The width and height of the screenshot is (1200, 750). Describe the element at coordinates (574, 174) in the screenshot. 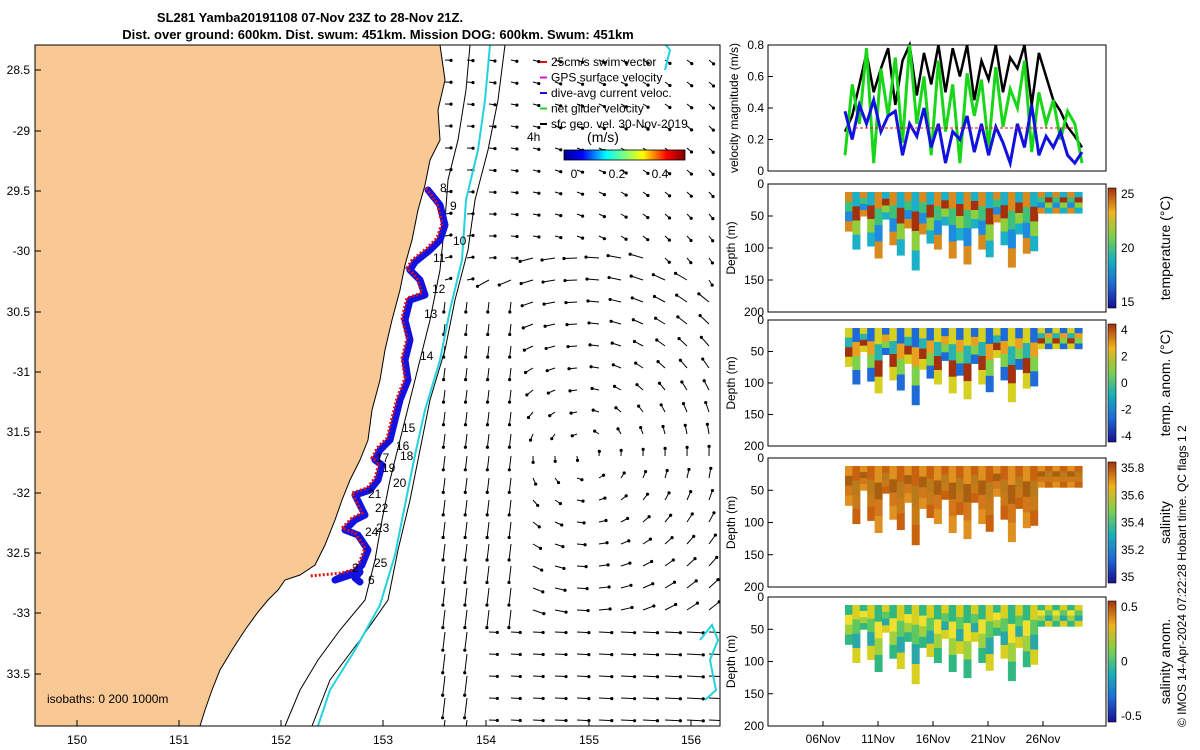

I see `velocity-colorbar-tick: 0` at that location.